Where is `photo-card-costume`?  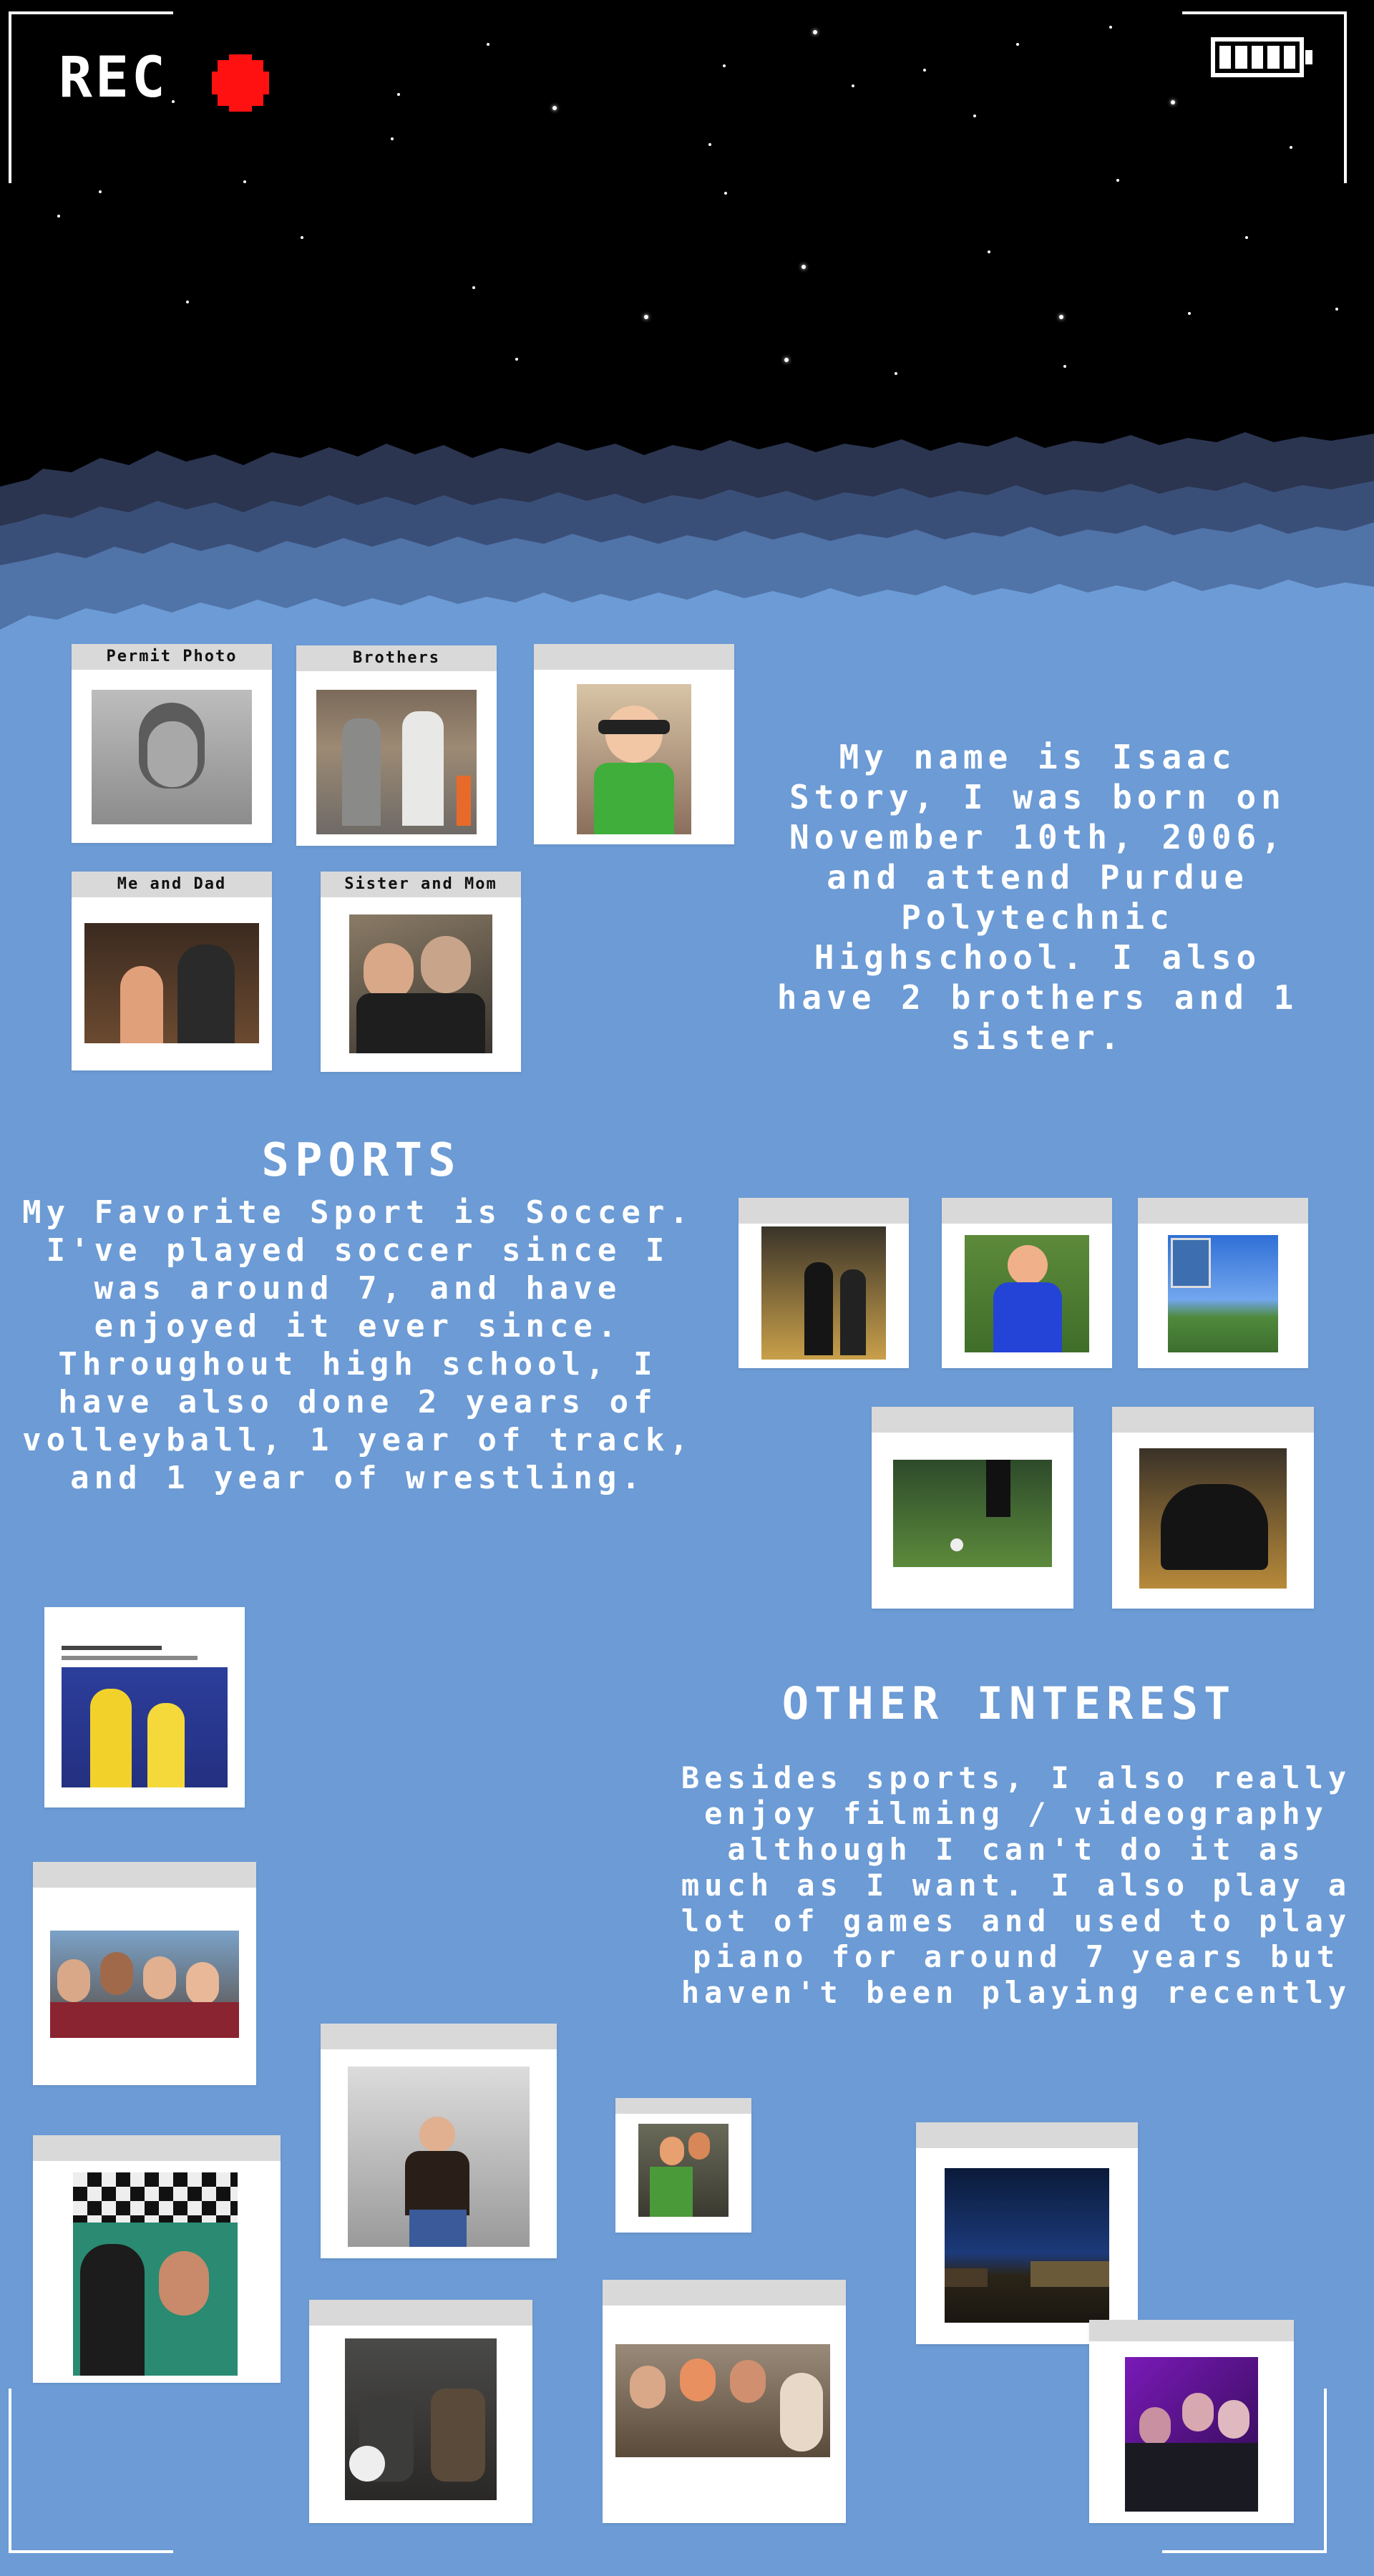 photo-card-costume is located at coordinates (634, 744).